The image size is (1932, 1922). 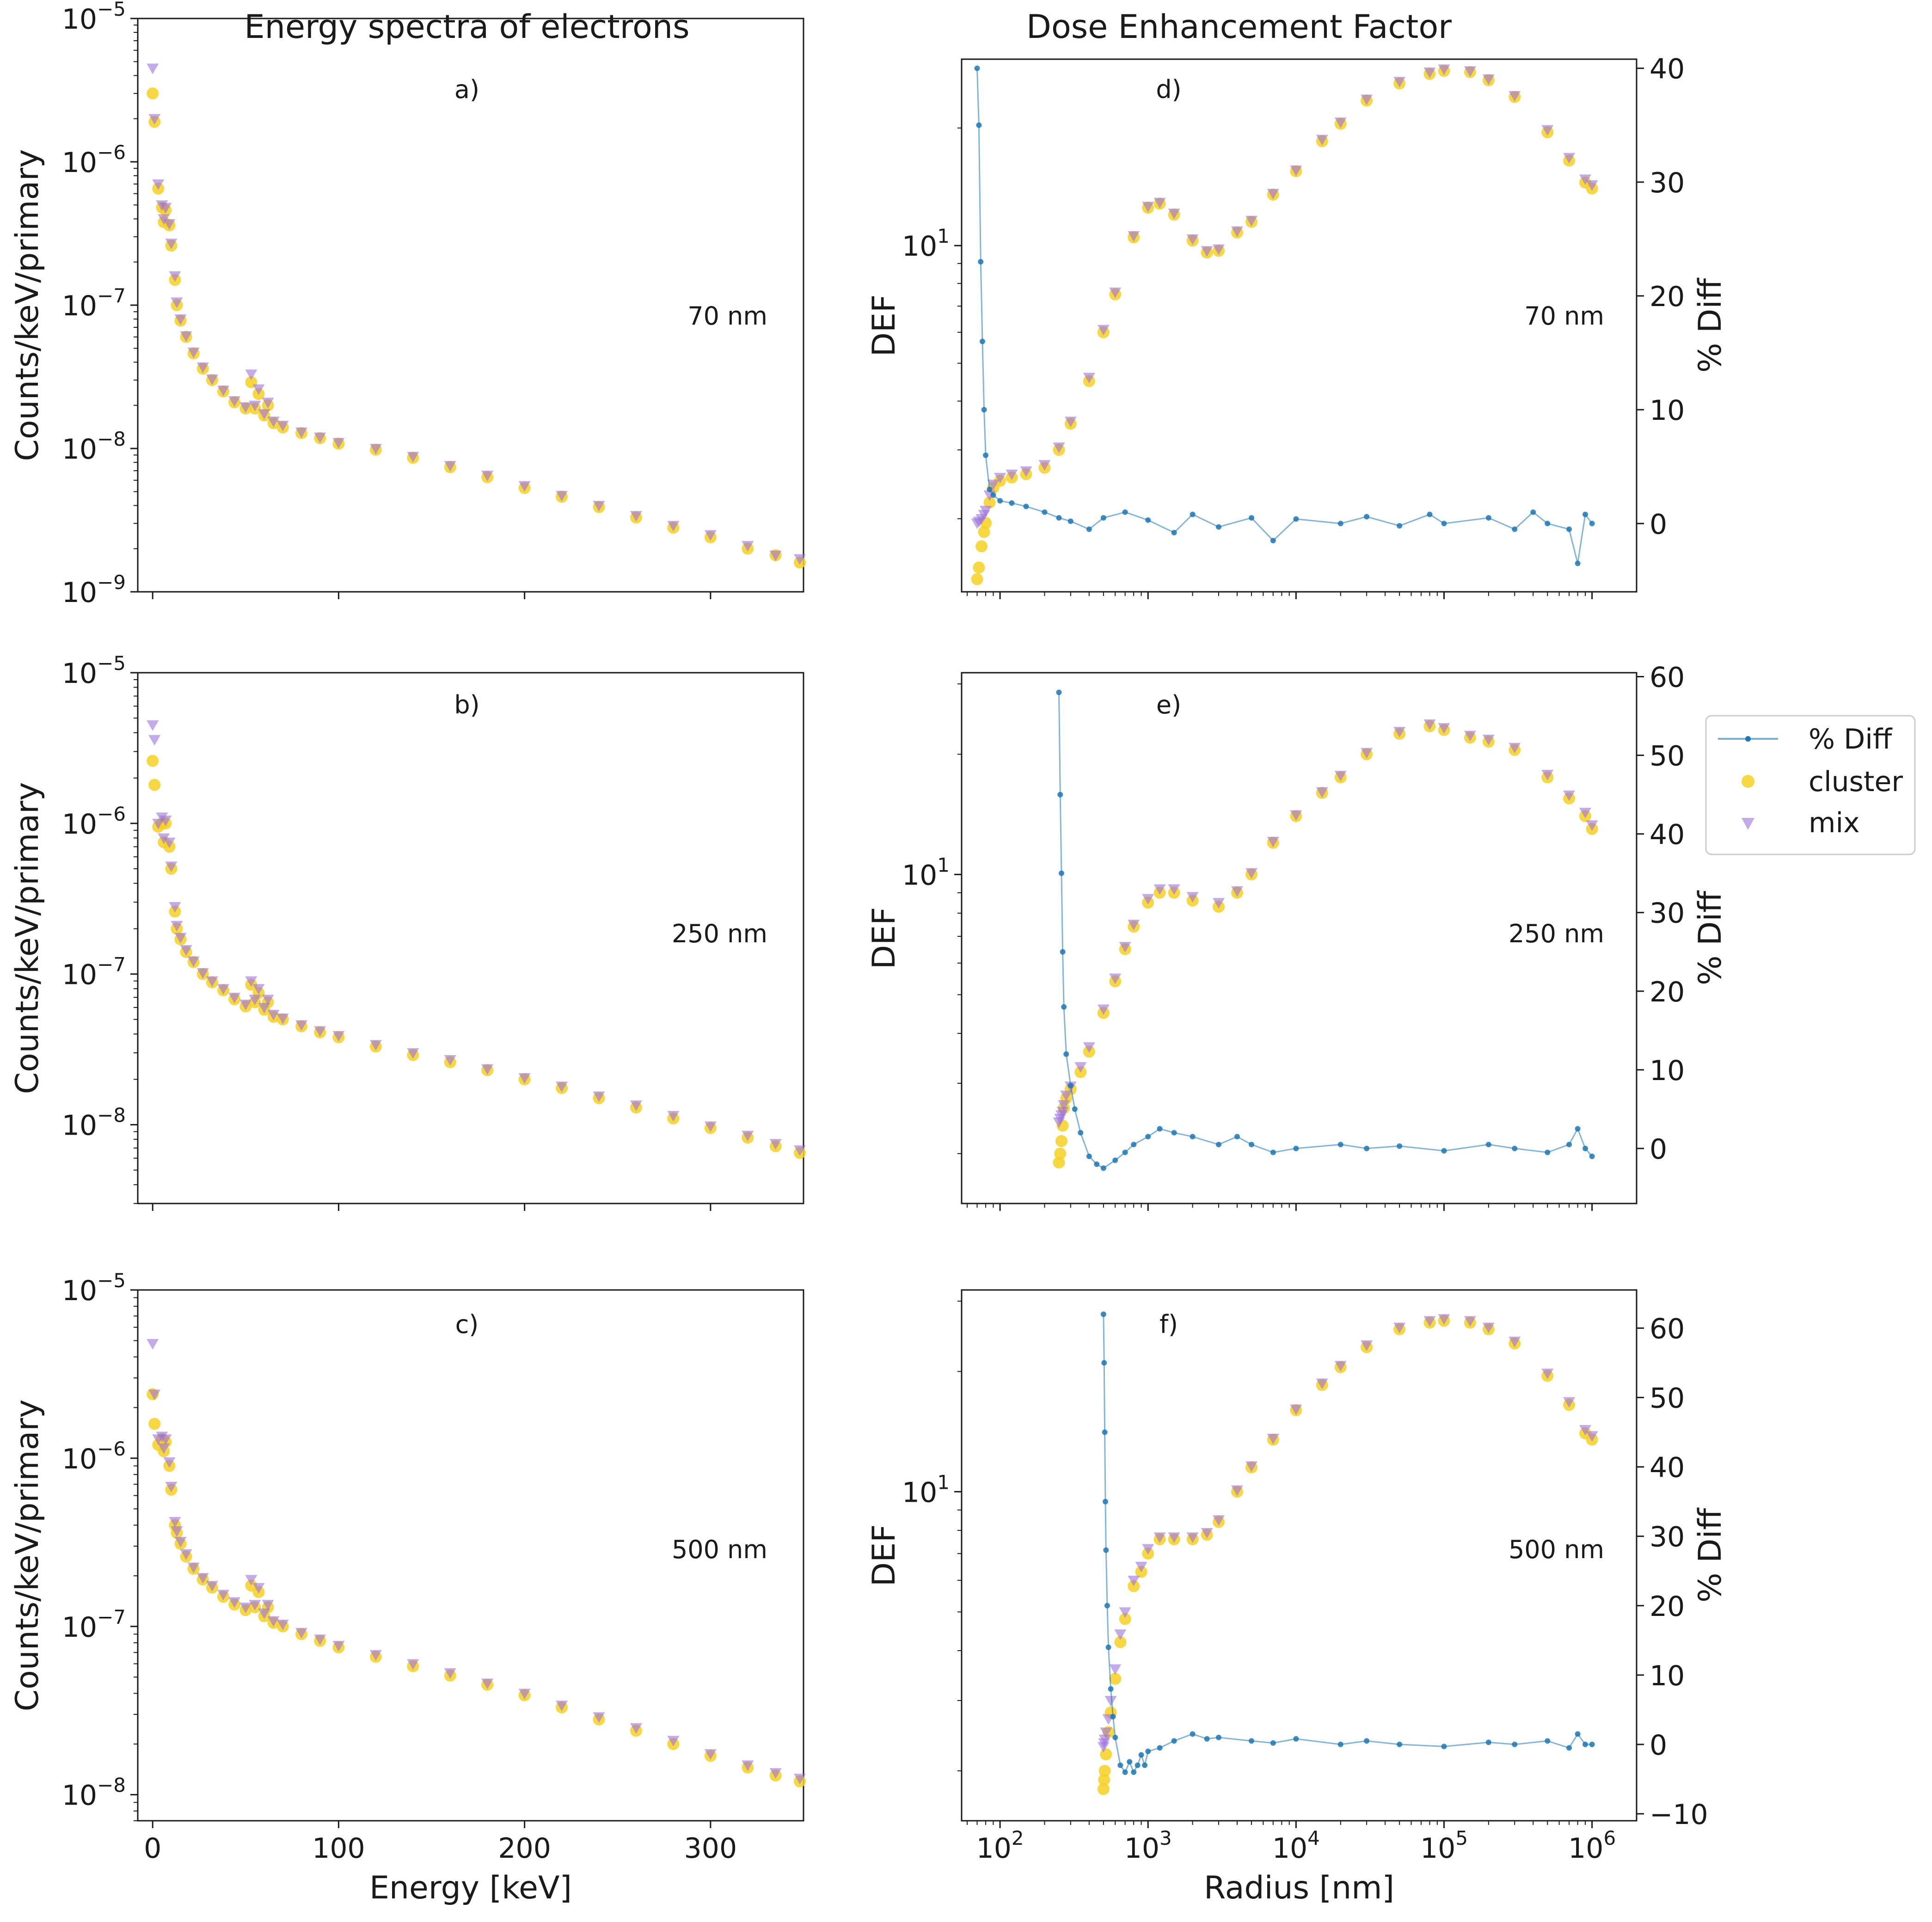 I want to click on cluster-point-c, so click(x=154, y=1424).